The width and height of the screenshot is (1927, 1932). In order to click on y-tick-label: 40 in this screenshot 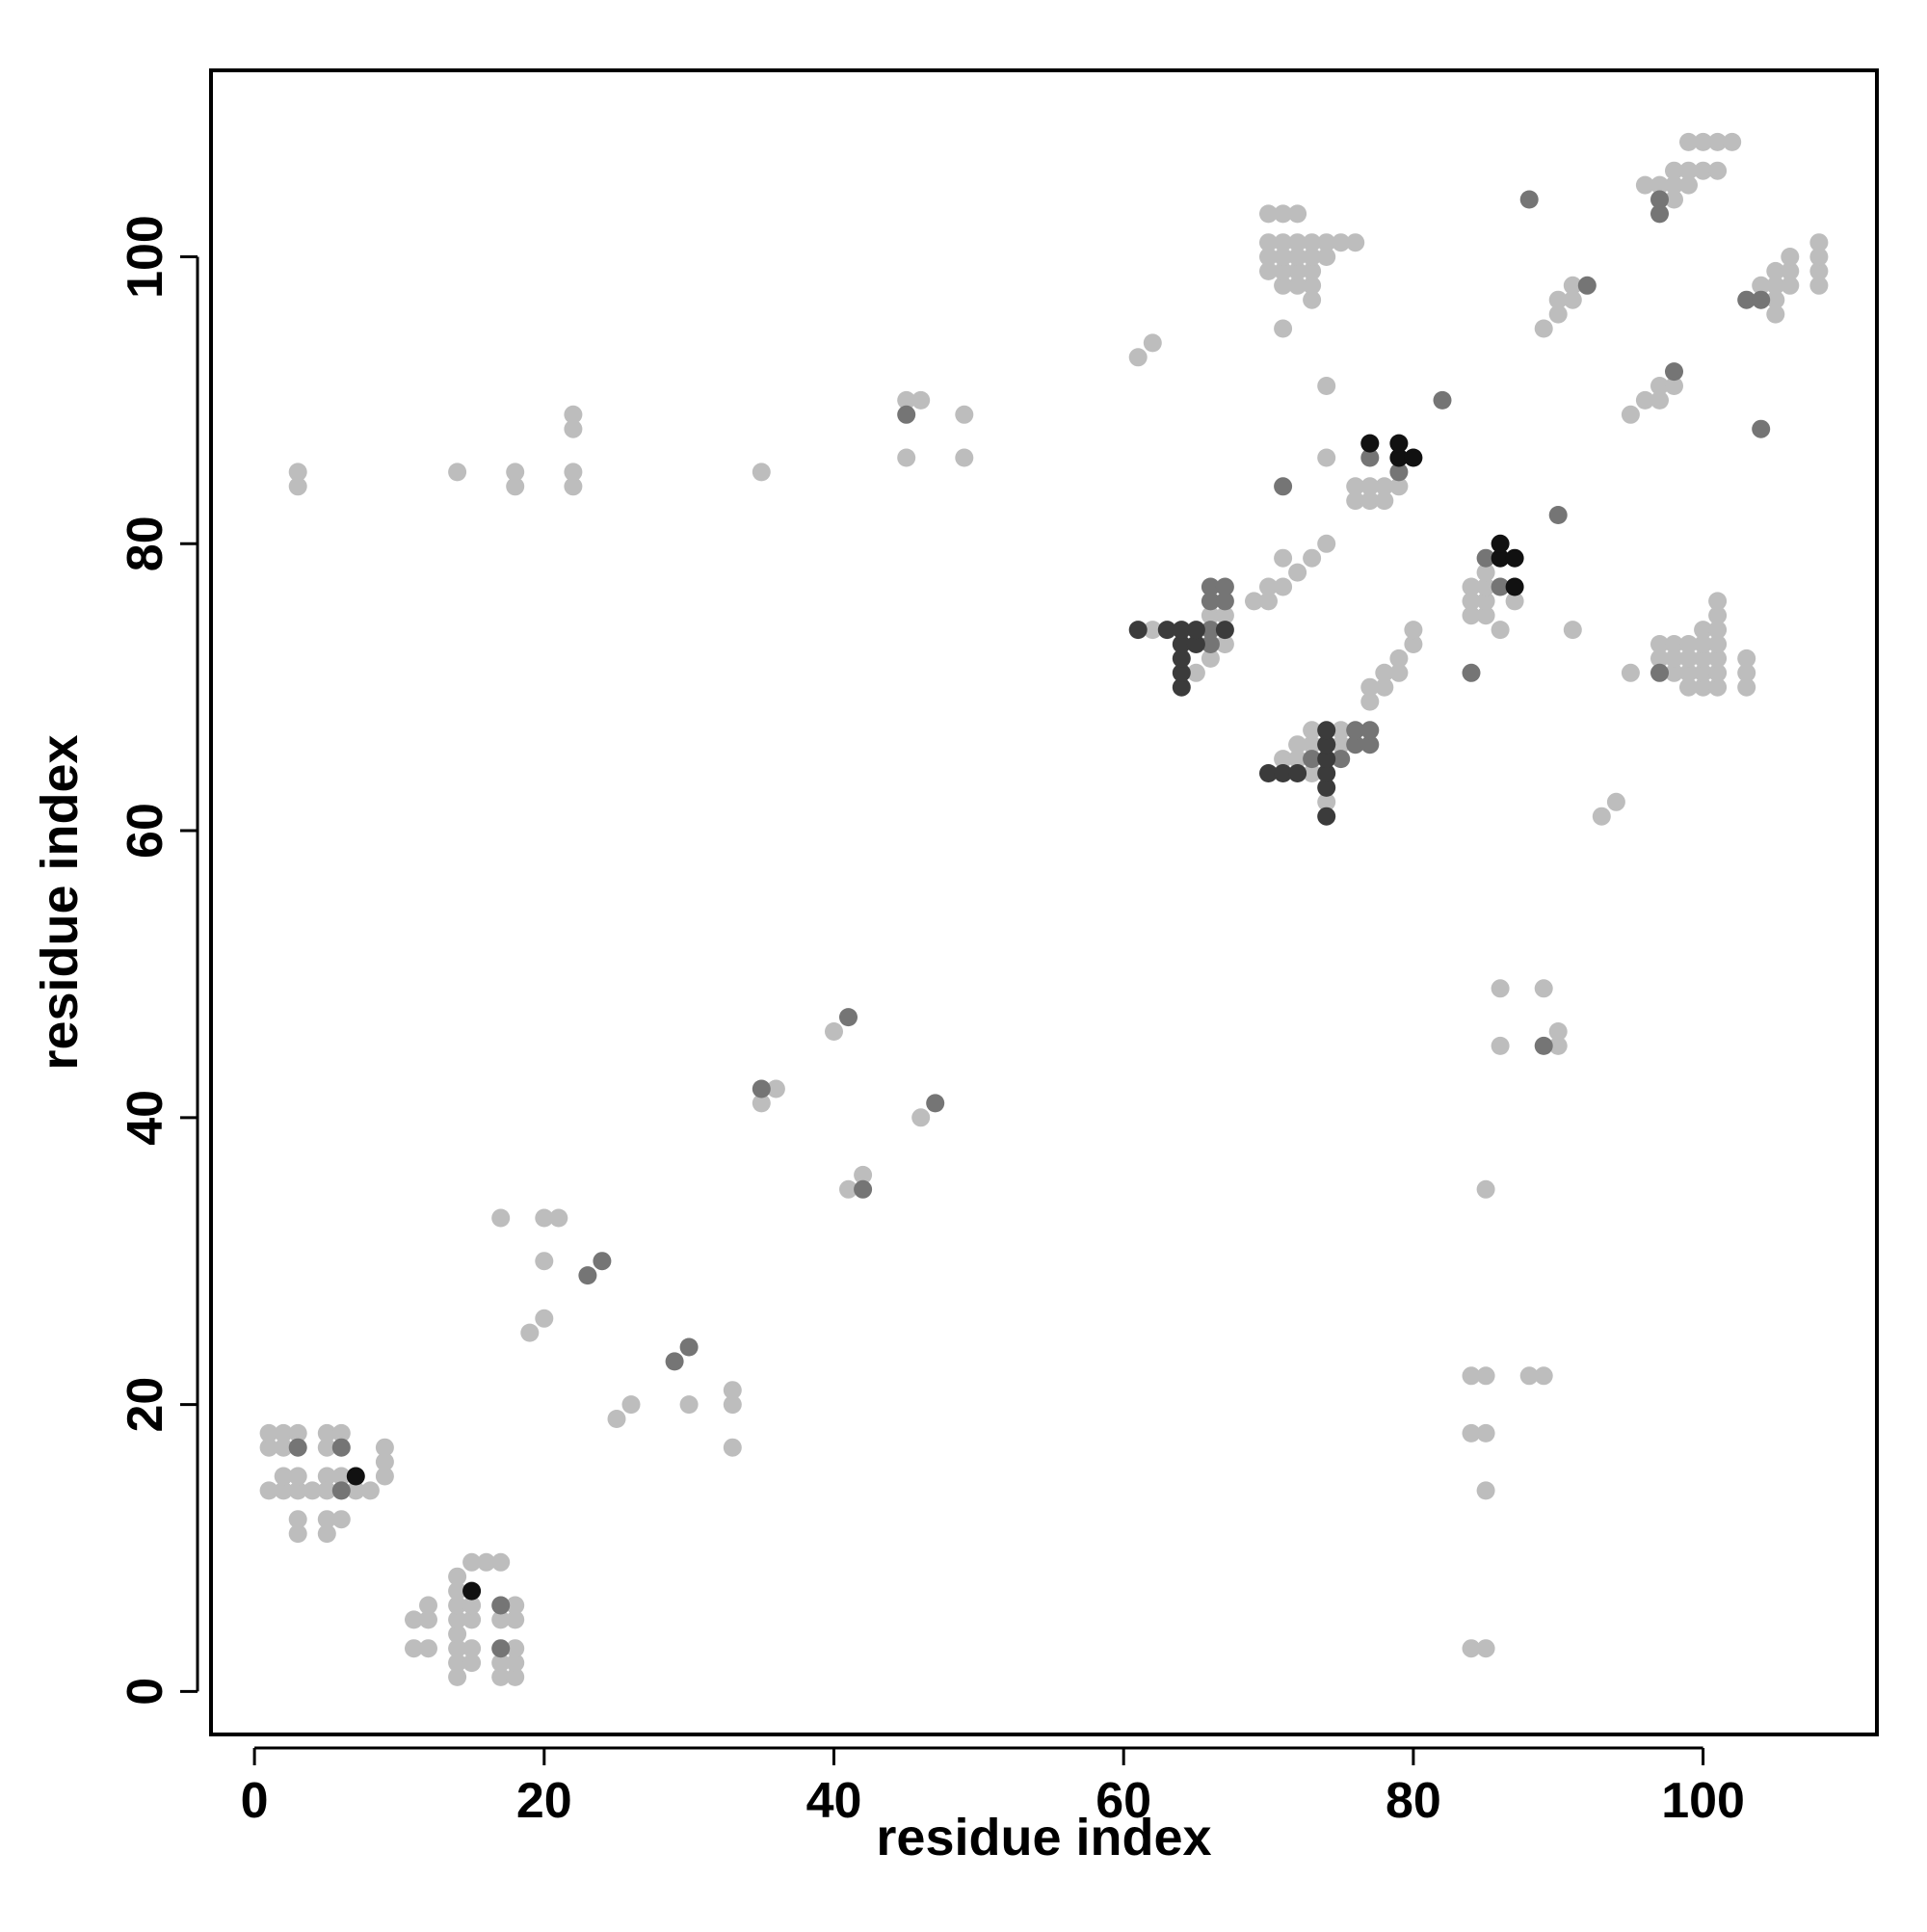, I will do `click(145, 1118)`.